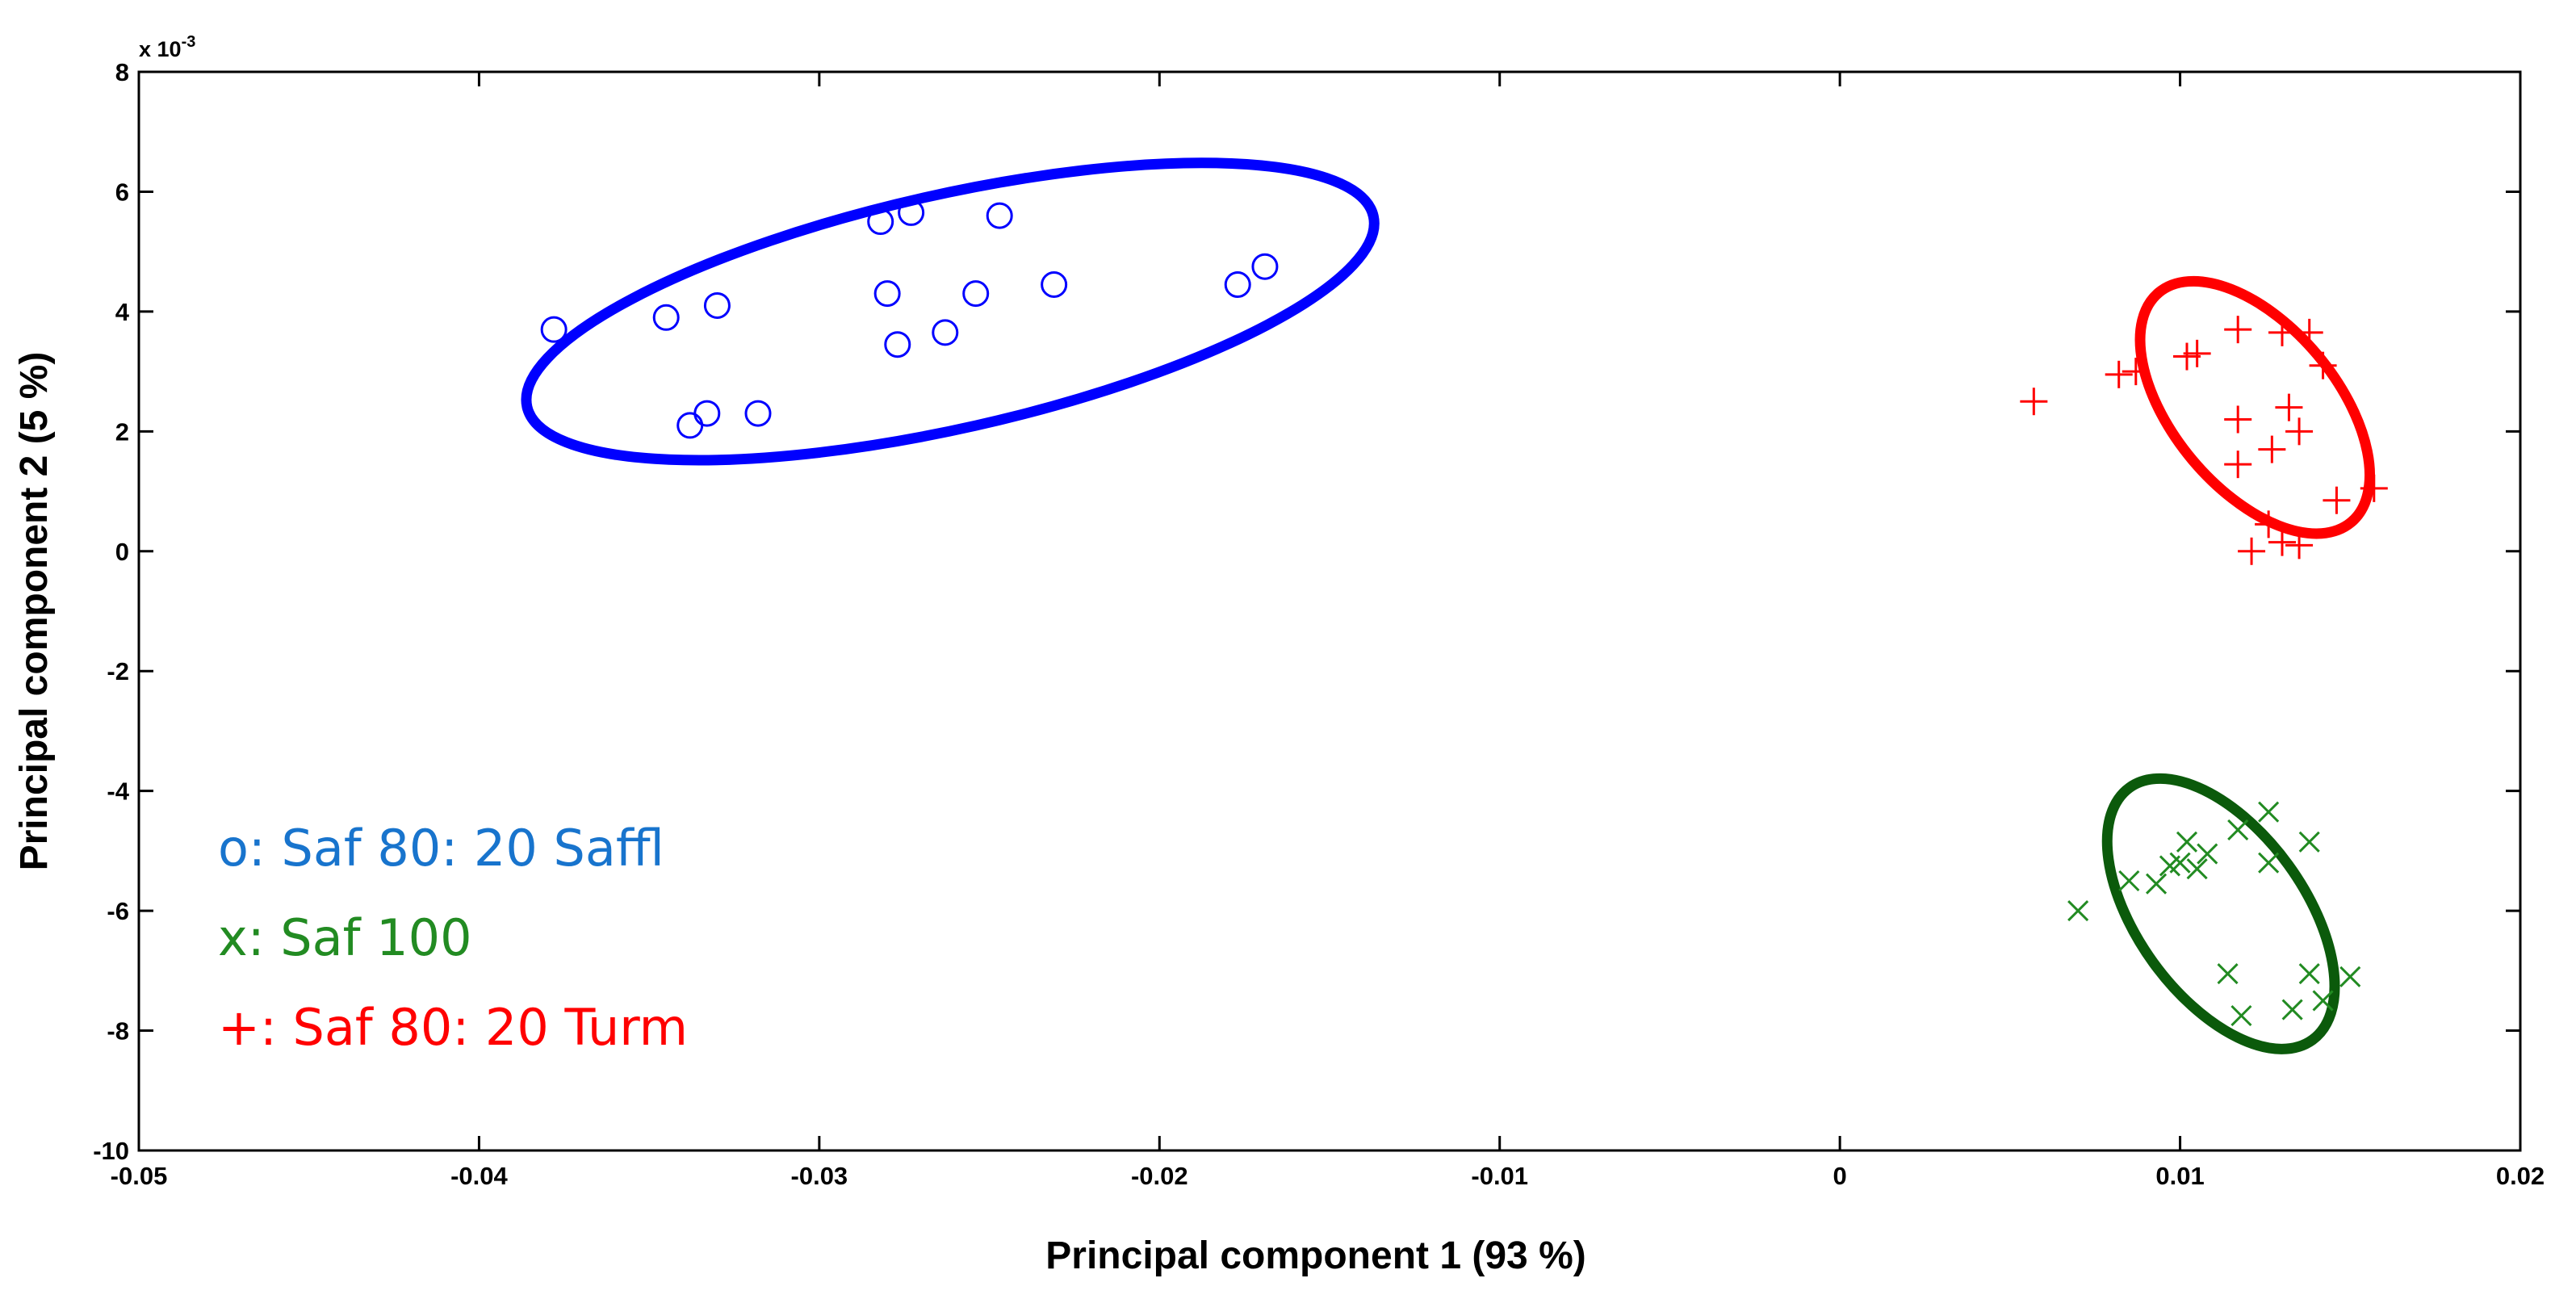 The image size is (2576, 1295). What do you see at coordinates (167, 47) in the screenshot?
I see `y-exponent-label: x 10-3` at bounding box center [167, 47].